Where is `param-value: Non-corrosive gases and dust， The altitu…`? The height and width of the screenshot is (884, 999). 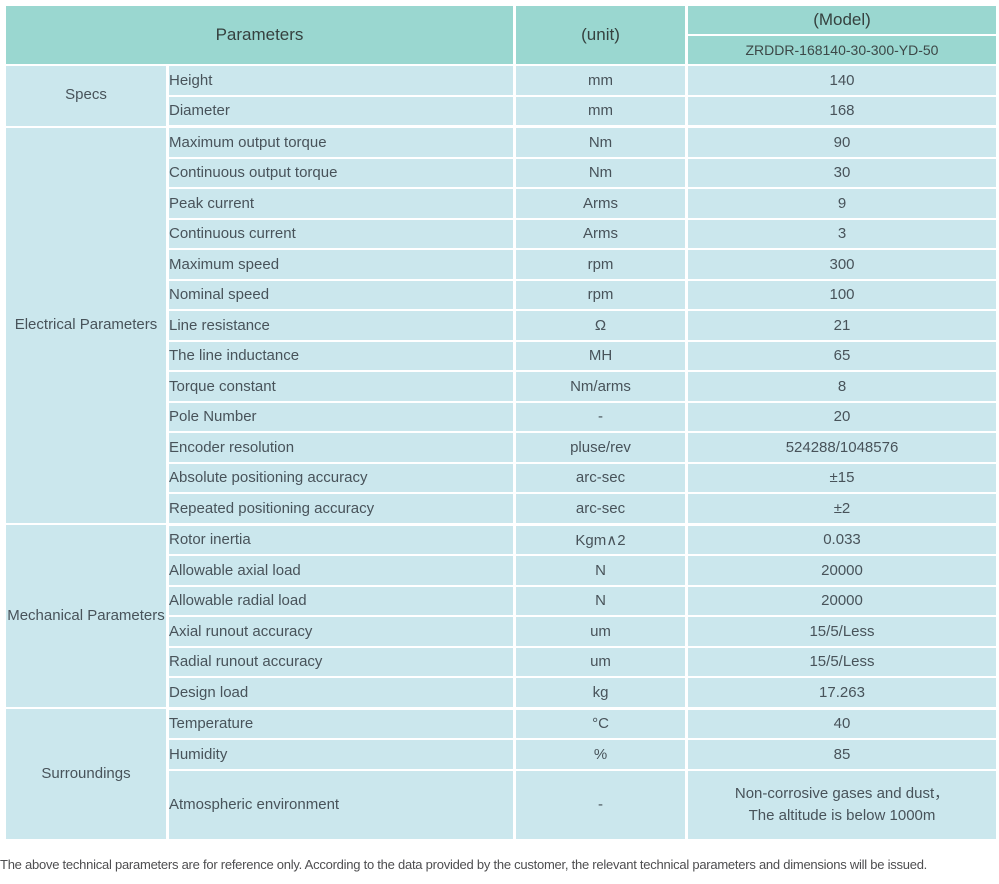 param-value: Non-corrosive gases and dust， The altitu… is located at coordinates (842, 805).